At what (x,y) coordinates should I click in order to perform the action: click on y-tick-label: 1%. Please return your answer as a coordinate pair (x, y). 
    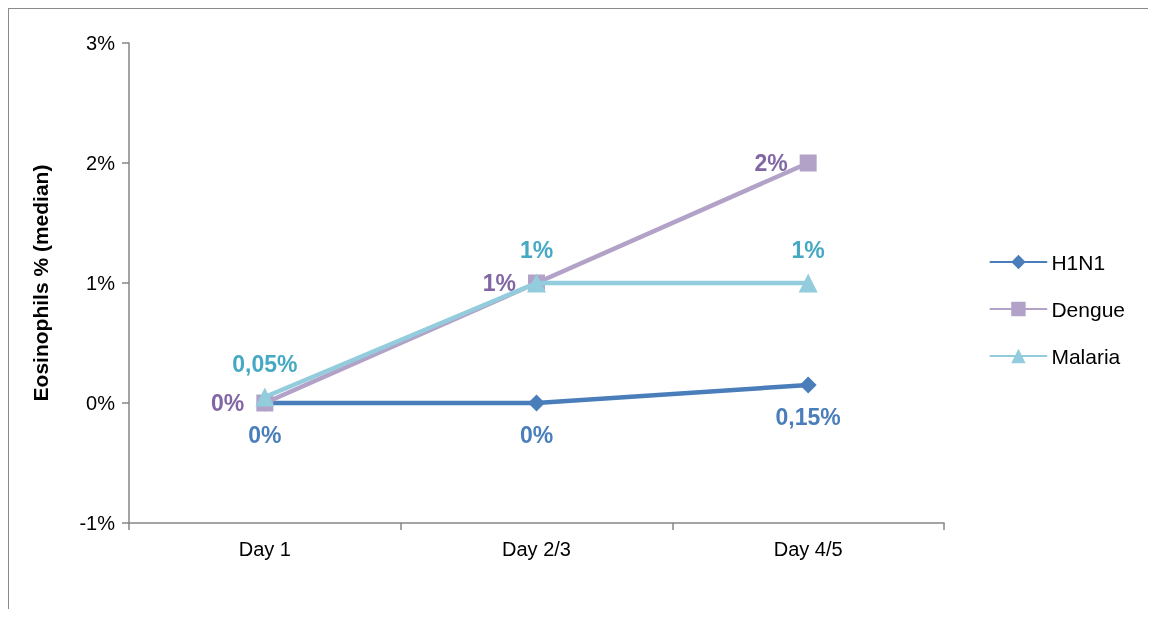
    Looking at the image, I should click on (101, 283).